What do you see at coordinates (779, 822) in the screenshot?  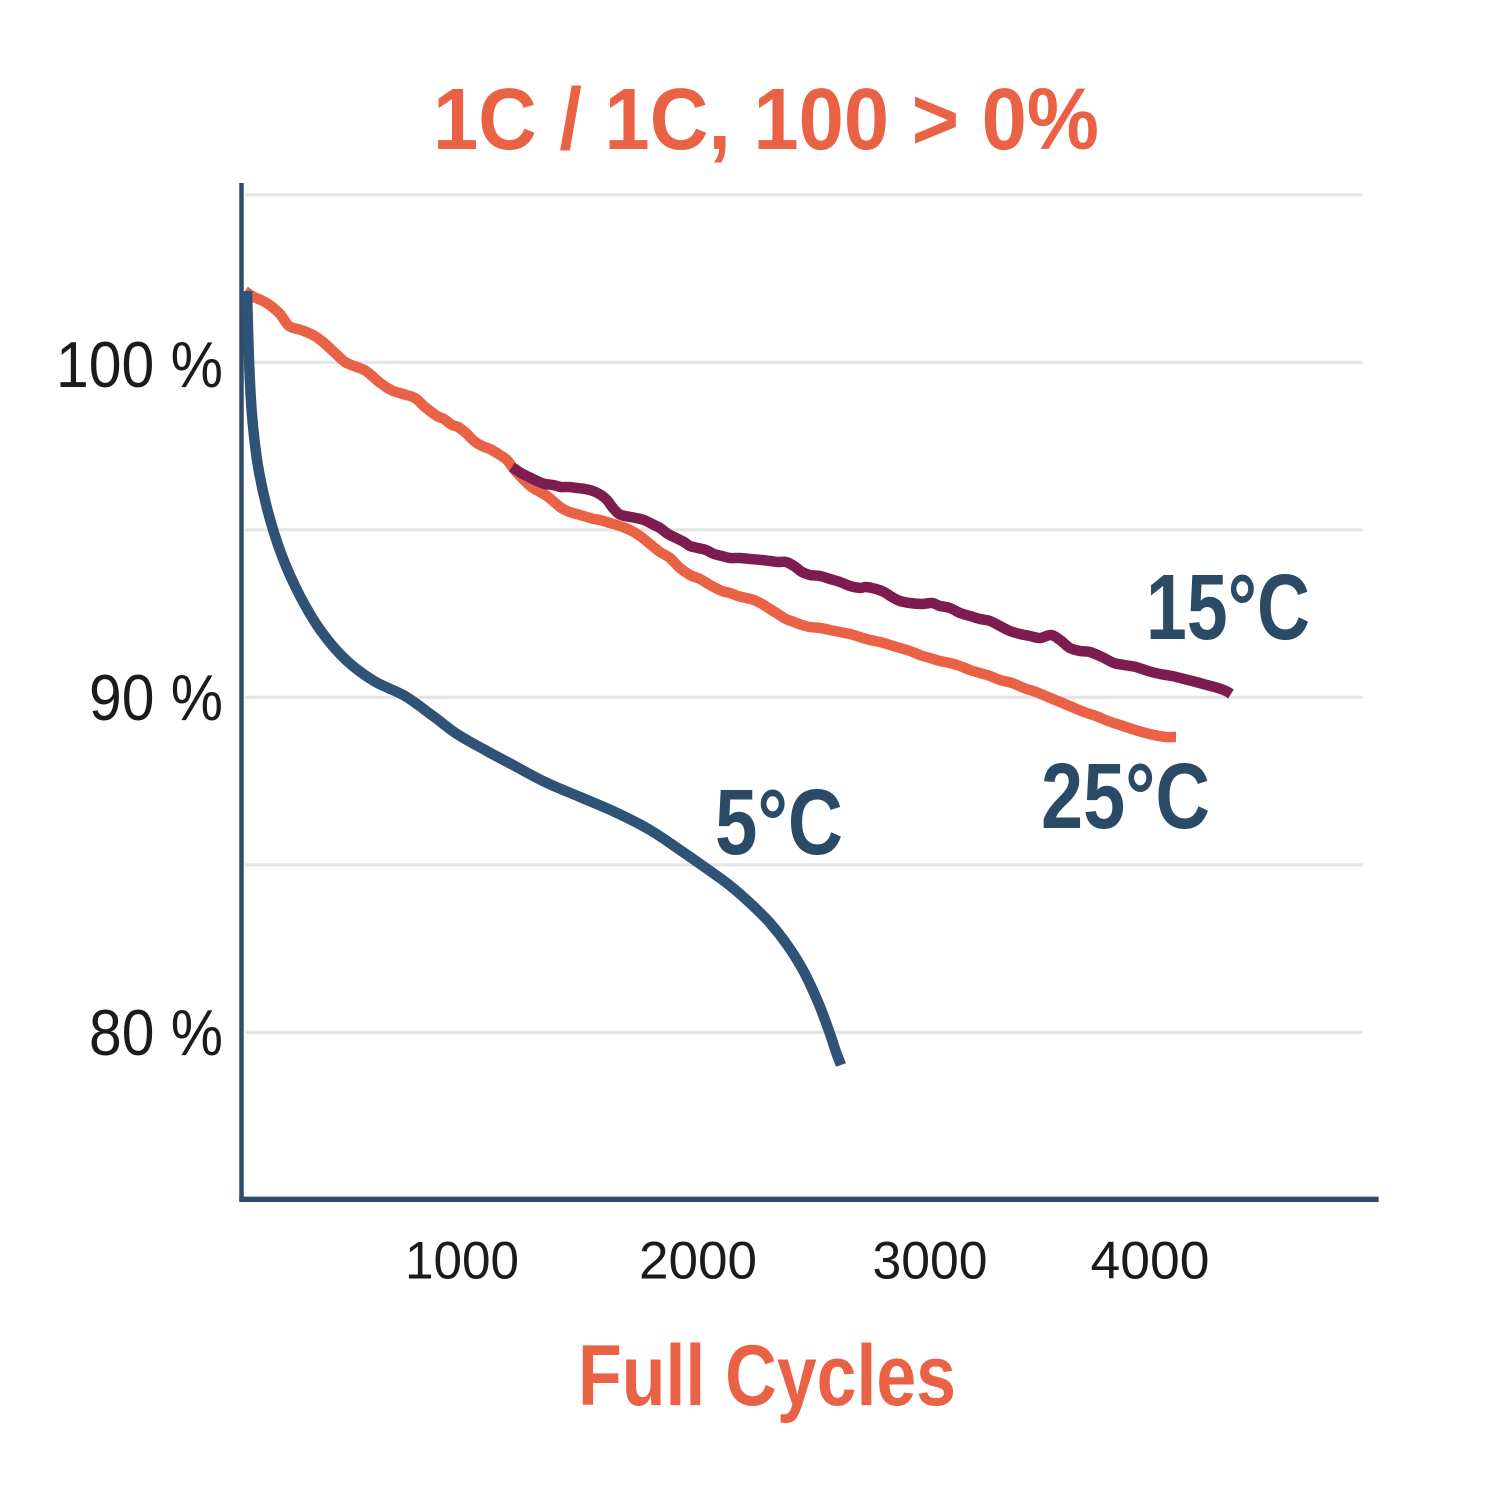 I see `svg-text: 5°C` at bounding box center [779, 822].